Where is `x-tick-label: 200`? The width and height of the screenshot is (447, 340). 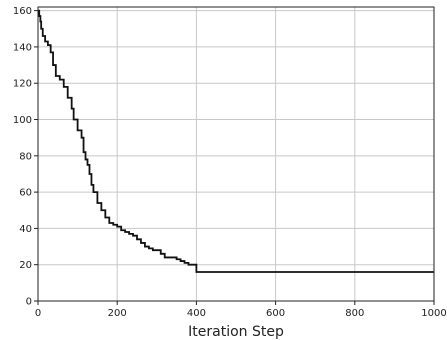
x-tick-label: 200 is located at coordinates (117, 313).